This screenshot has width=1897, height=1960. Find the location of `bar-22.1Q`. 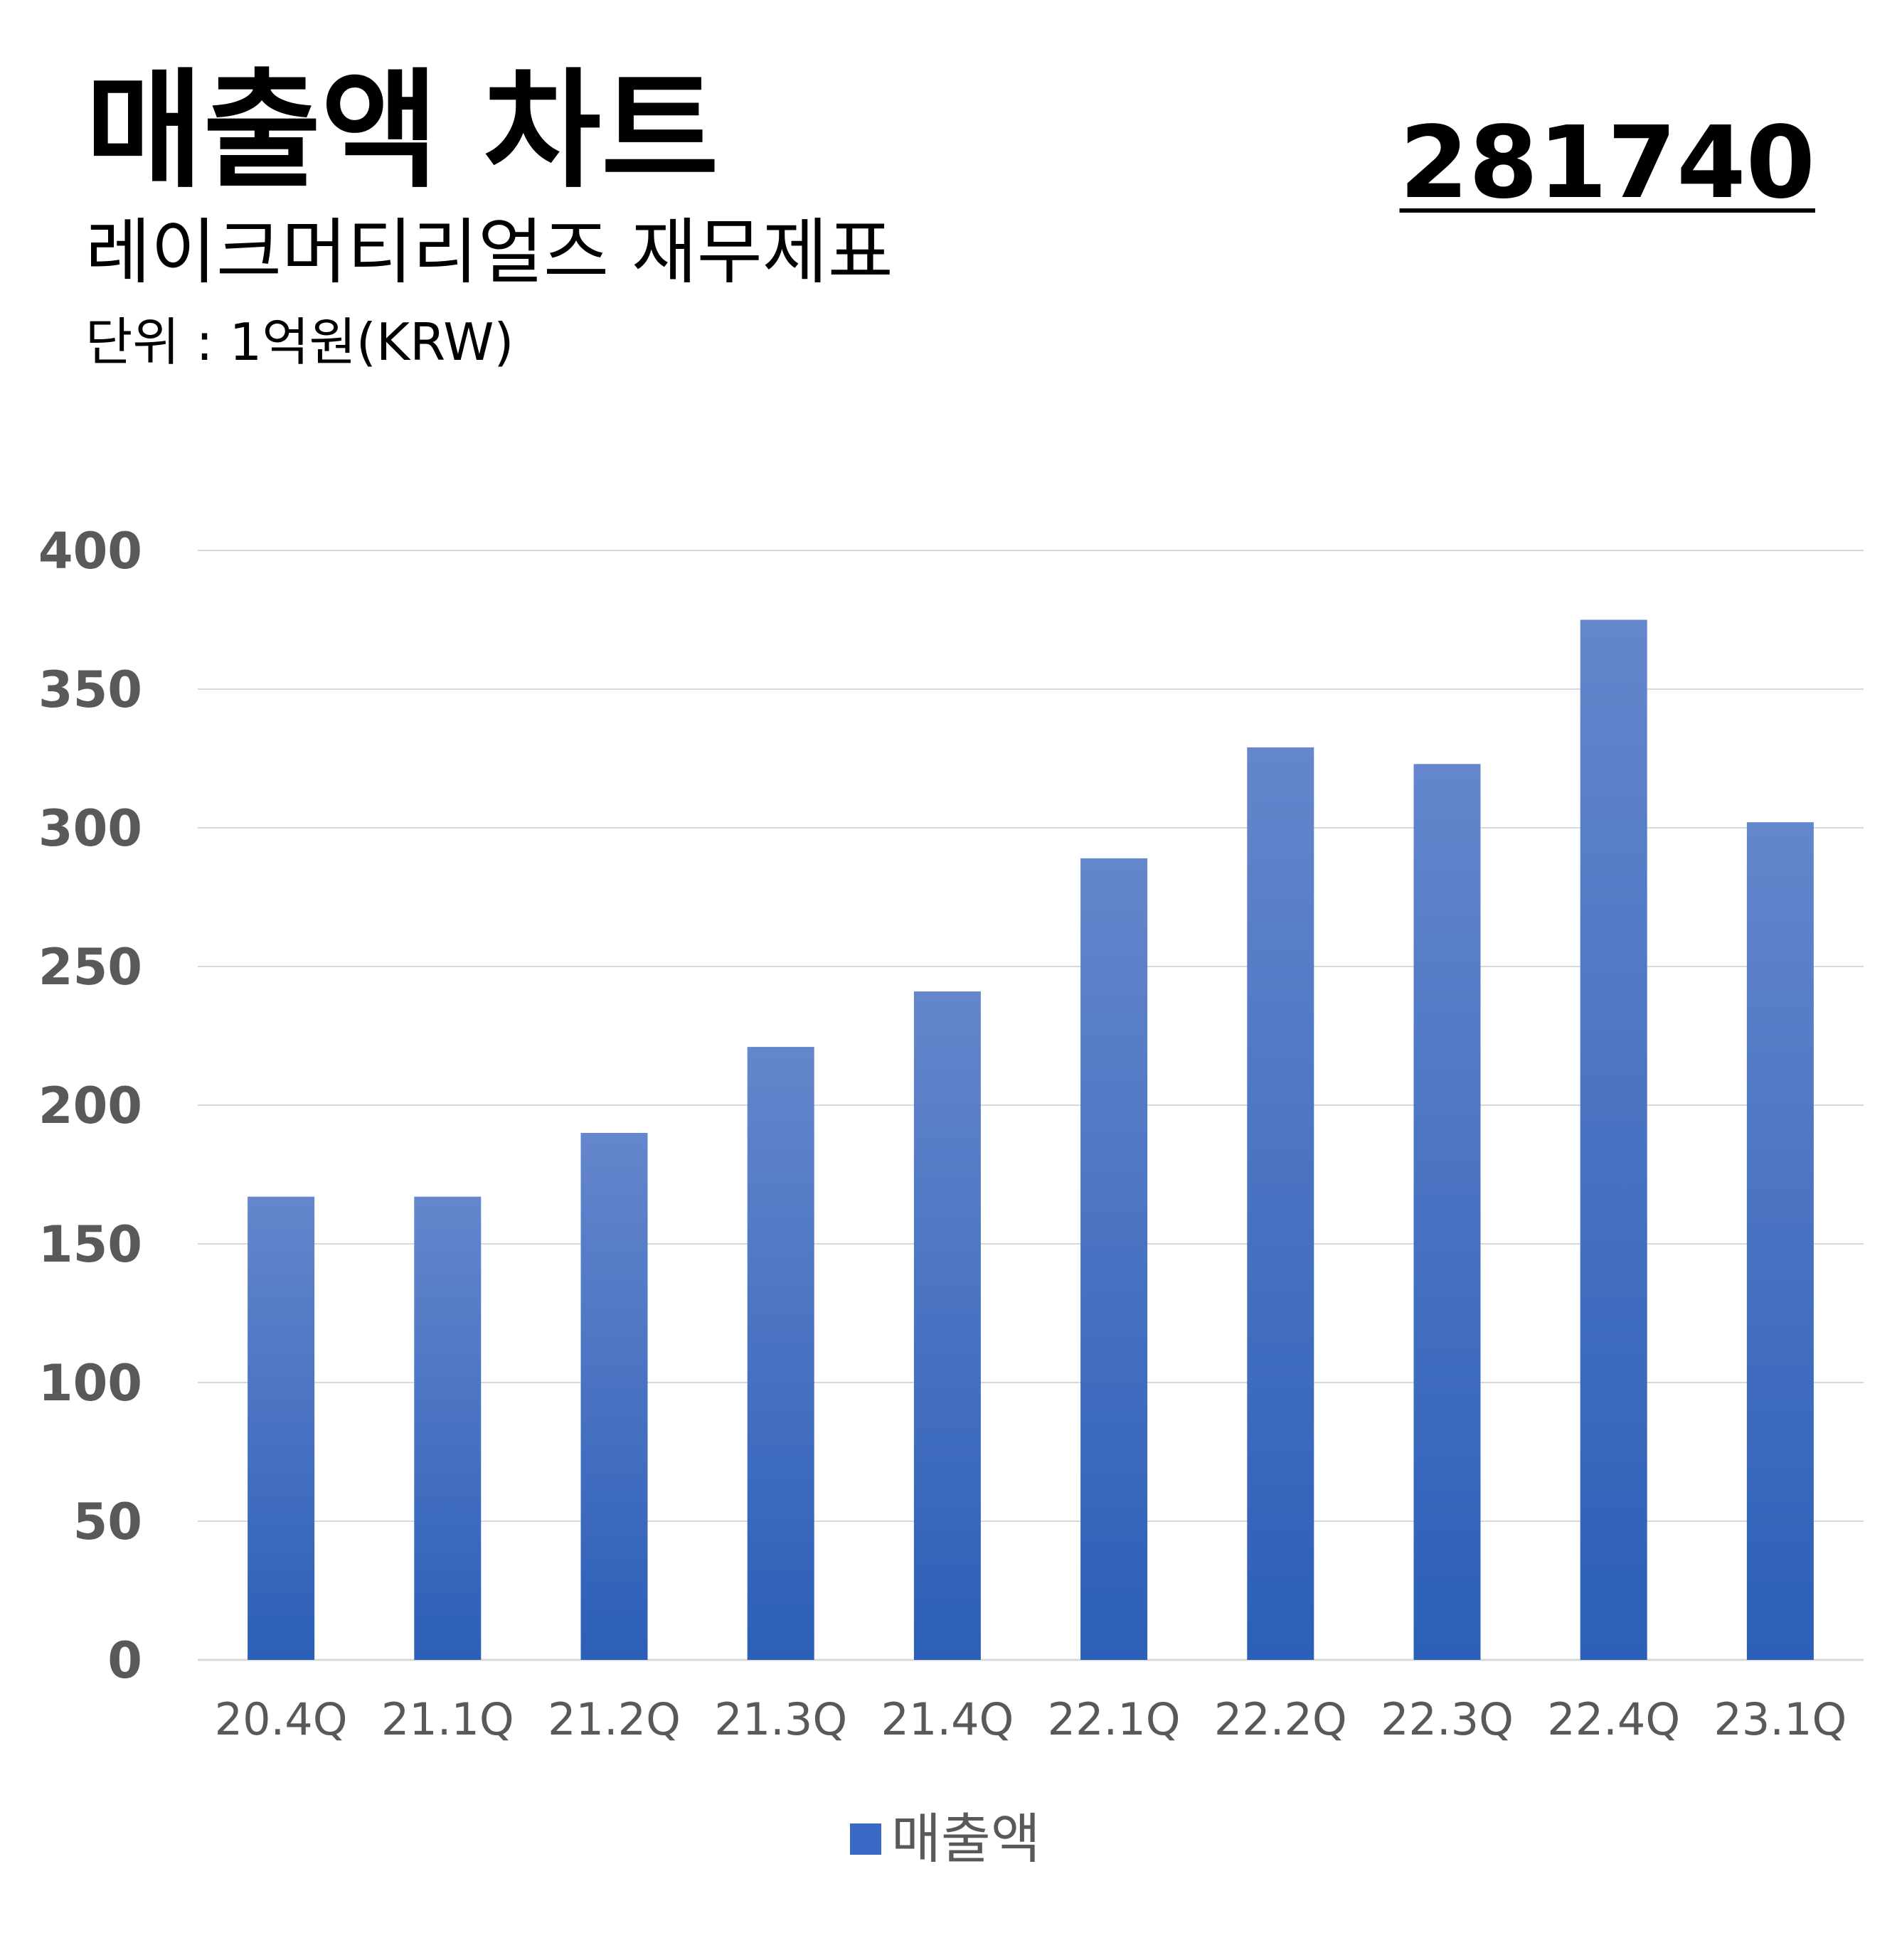

bar-22.1Q is located at coordinates (1114, 1259).